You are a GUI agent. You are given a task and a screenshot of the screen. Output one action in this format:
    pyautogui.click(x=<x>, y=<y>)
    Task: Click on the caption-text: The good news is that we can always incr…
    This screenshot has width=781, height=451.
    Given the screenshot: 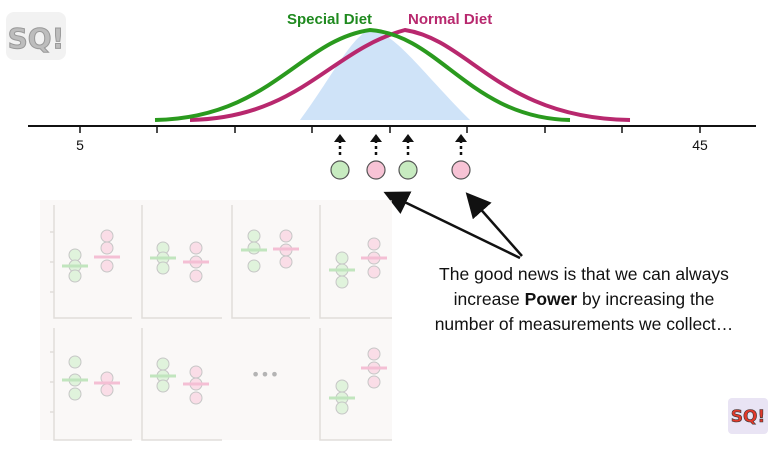 What is the action you would take?
    pyautogui.click(x=584, y=299)
    